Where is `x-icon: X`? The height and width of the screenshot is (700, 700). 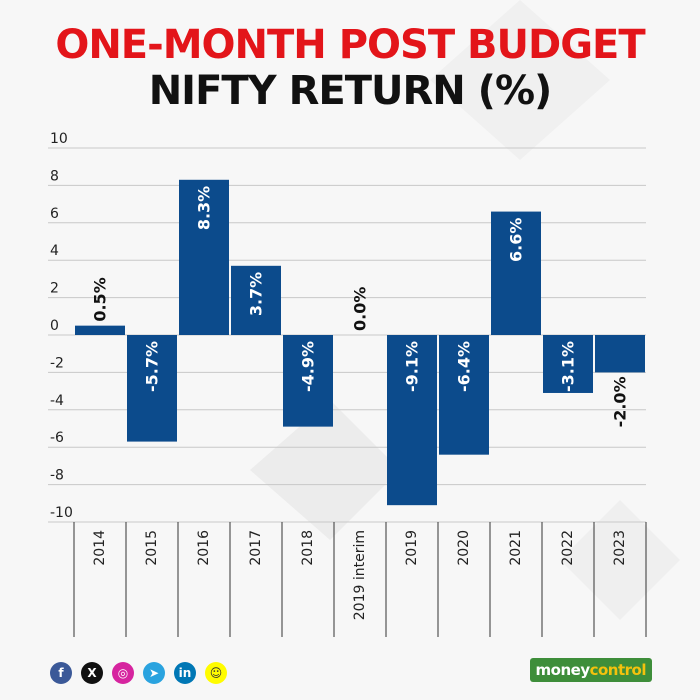
x-icon: X is located at coordinates (92, 673).